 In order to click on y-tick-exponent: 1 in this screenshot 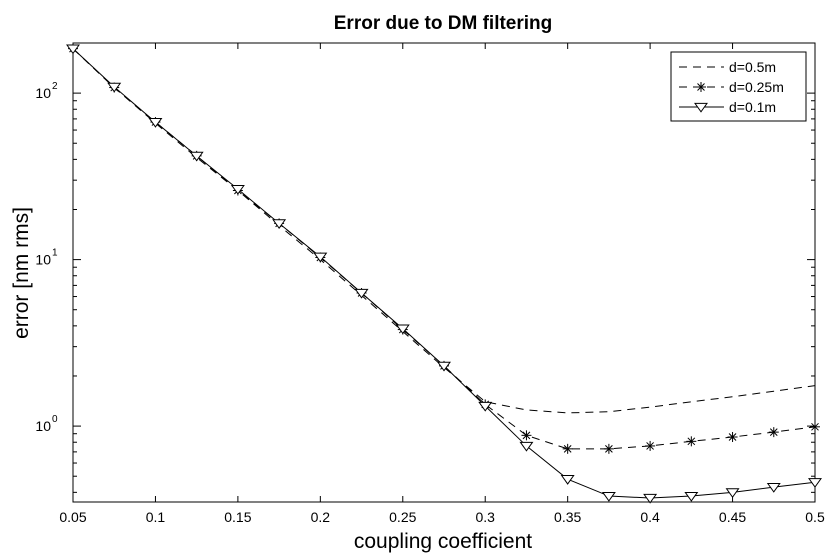, I will do `click(55, 253)`.